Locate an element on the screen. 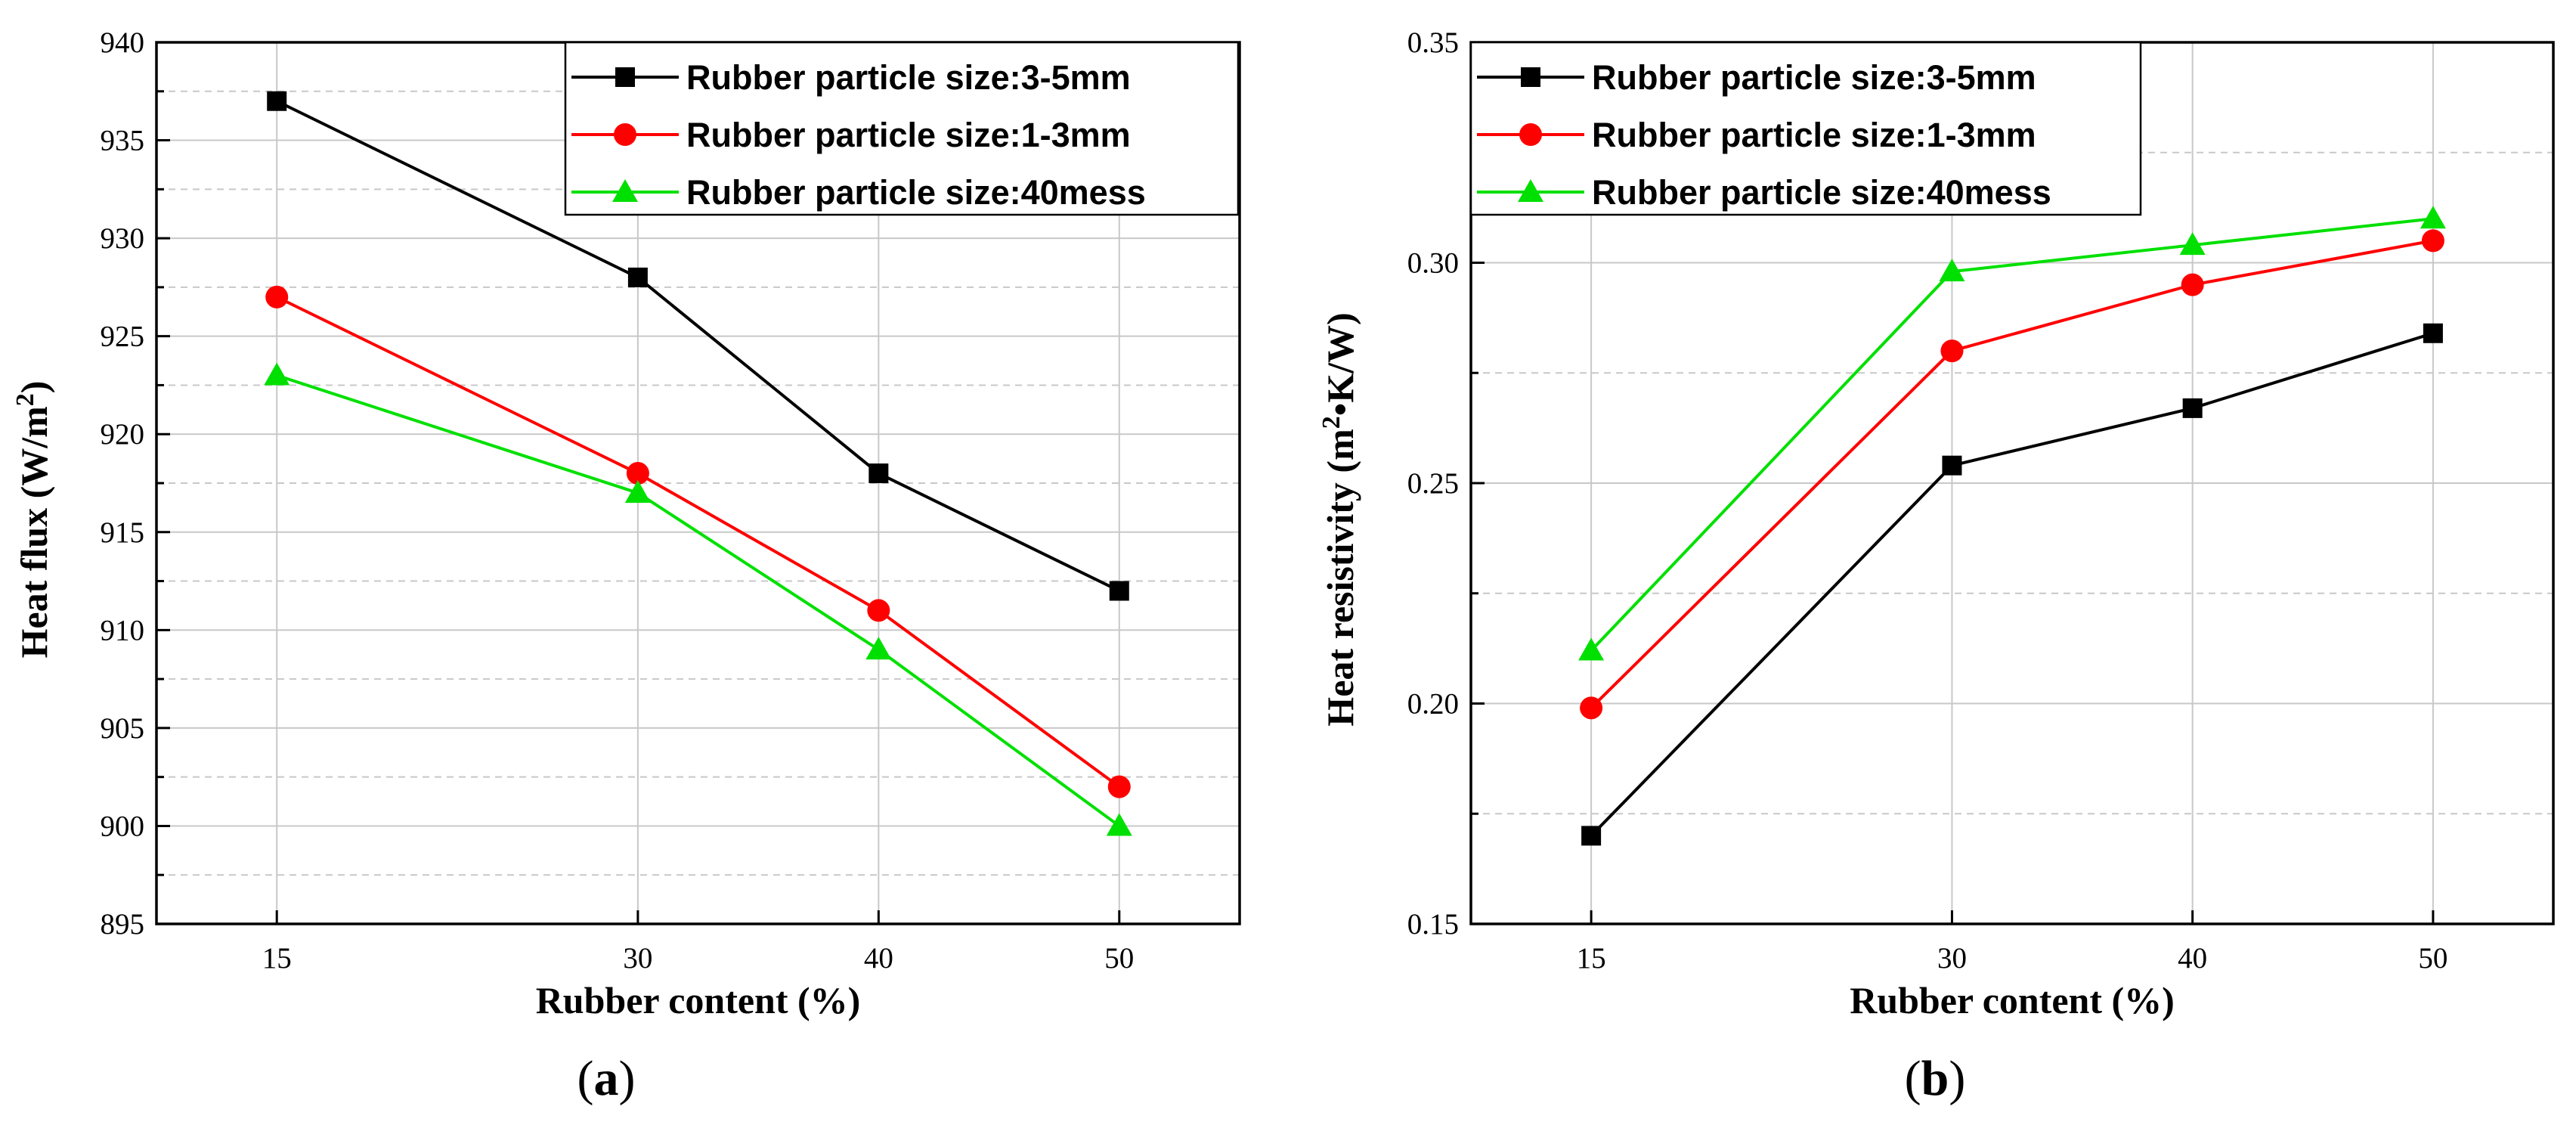  y-axis-title: Heat flux (W/m2) is located at coordinates (33, 520).